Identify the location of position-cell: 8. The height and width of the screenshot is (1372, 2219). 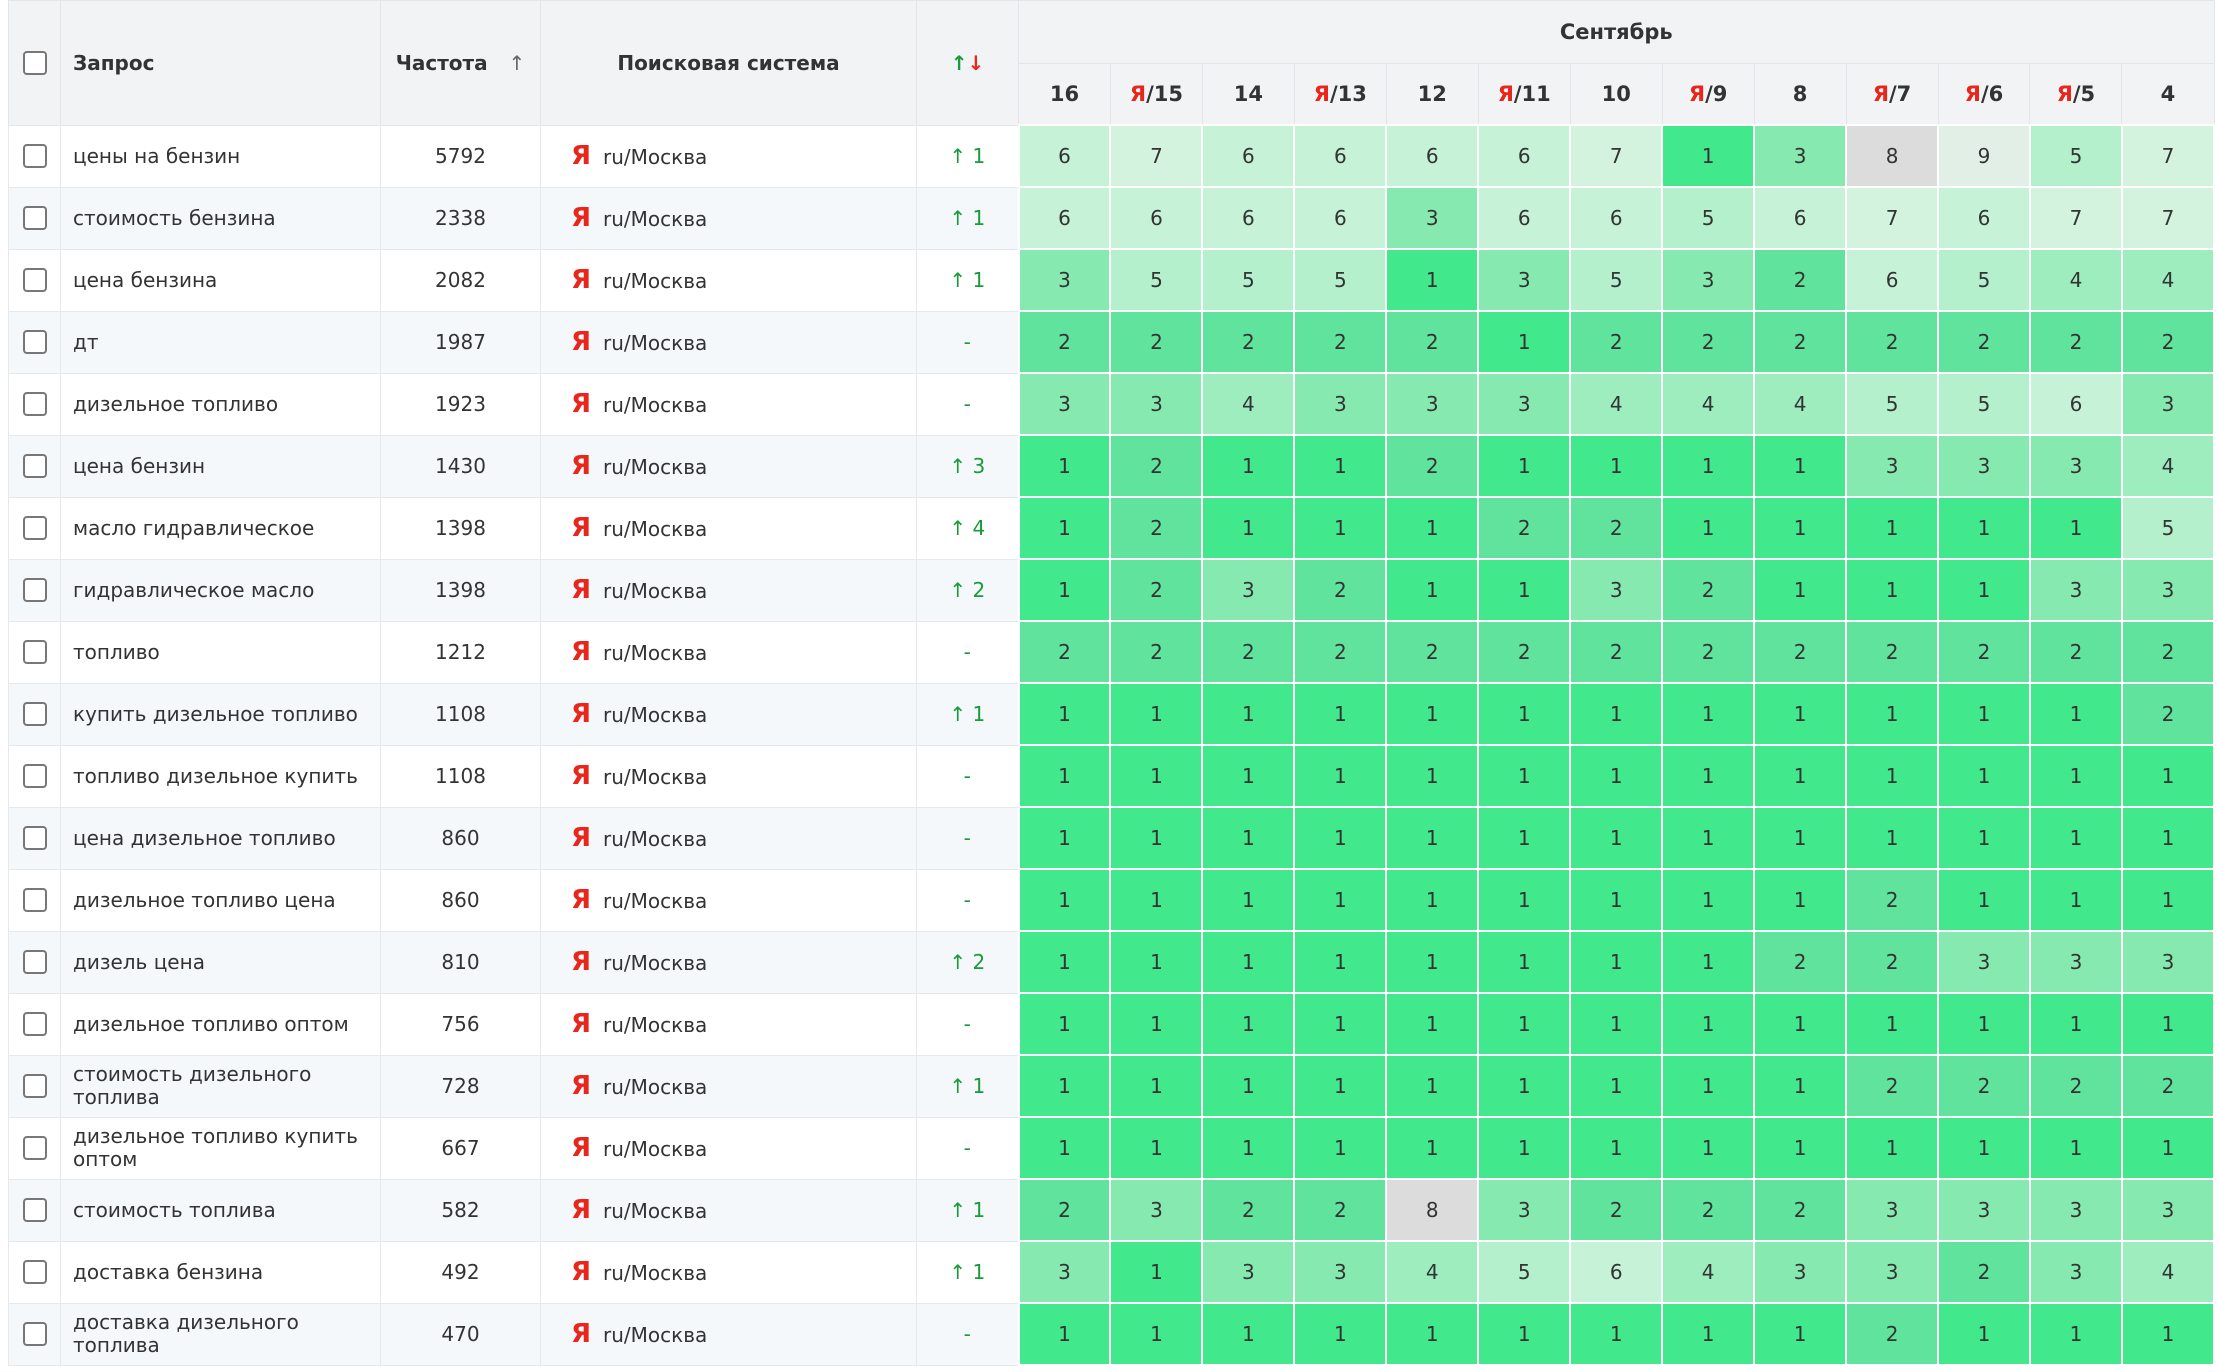
(1892, 156).